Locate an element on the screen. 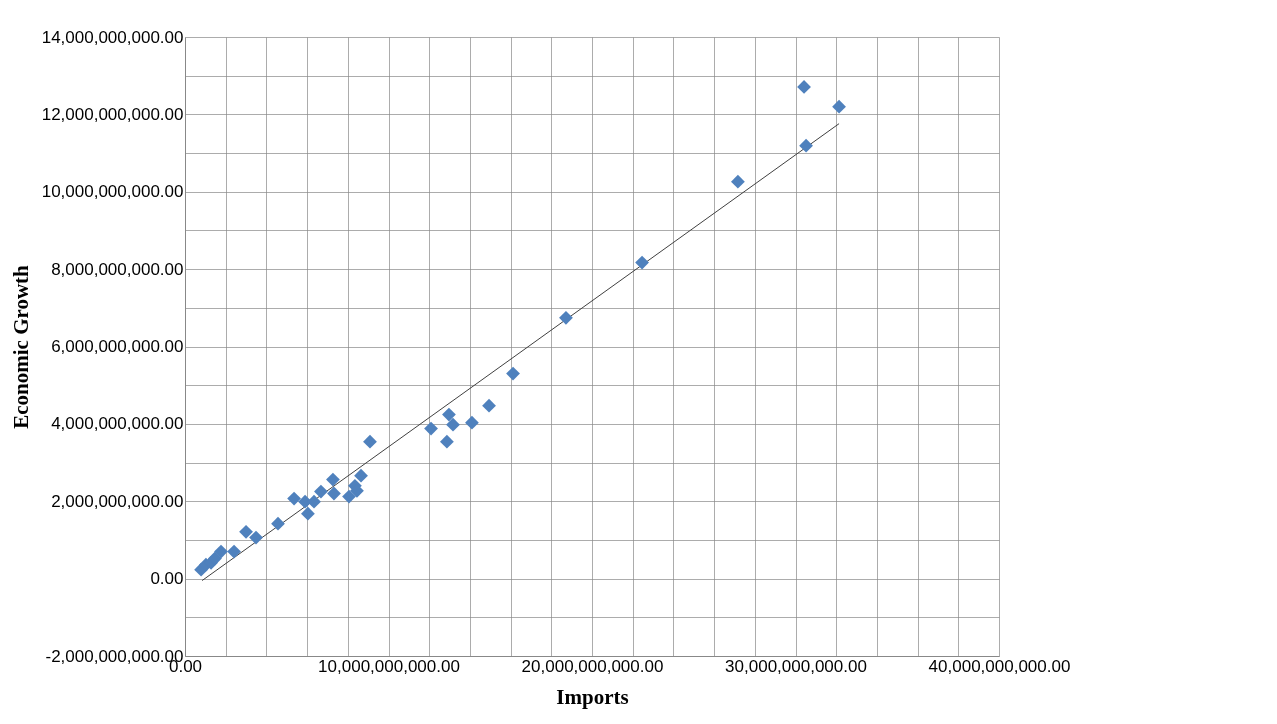 The width and height of the screenshot is (1277, 724). y-tick-label: 4,000,000,000.00 is located at coordinates (117, 424).